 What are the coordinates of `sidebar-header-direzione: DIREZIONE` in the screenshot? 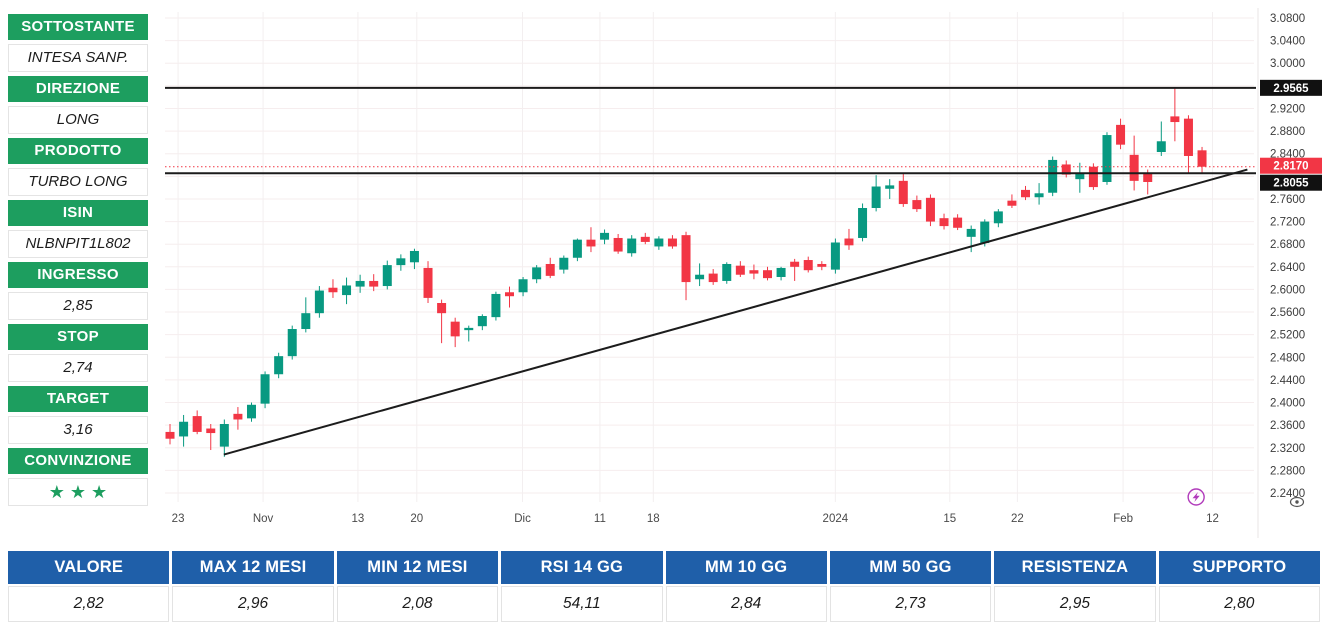 It's located at (78, 89).